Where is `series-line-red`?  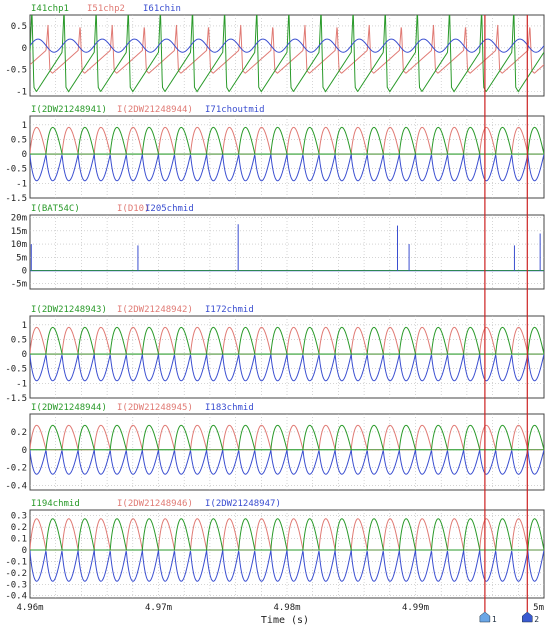 series-line-red is located at coordinates (287, 49).